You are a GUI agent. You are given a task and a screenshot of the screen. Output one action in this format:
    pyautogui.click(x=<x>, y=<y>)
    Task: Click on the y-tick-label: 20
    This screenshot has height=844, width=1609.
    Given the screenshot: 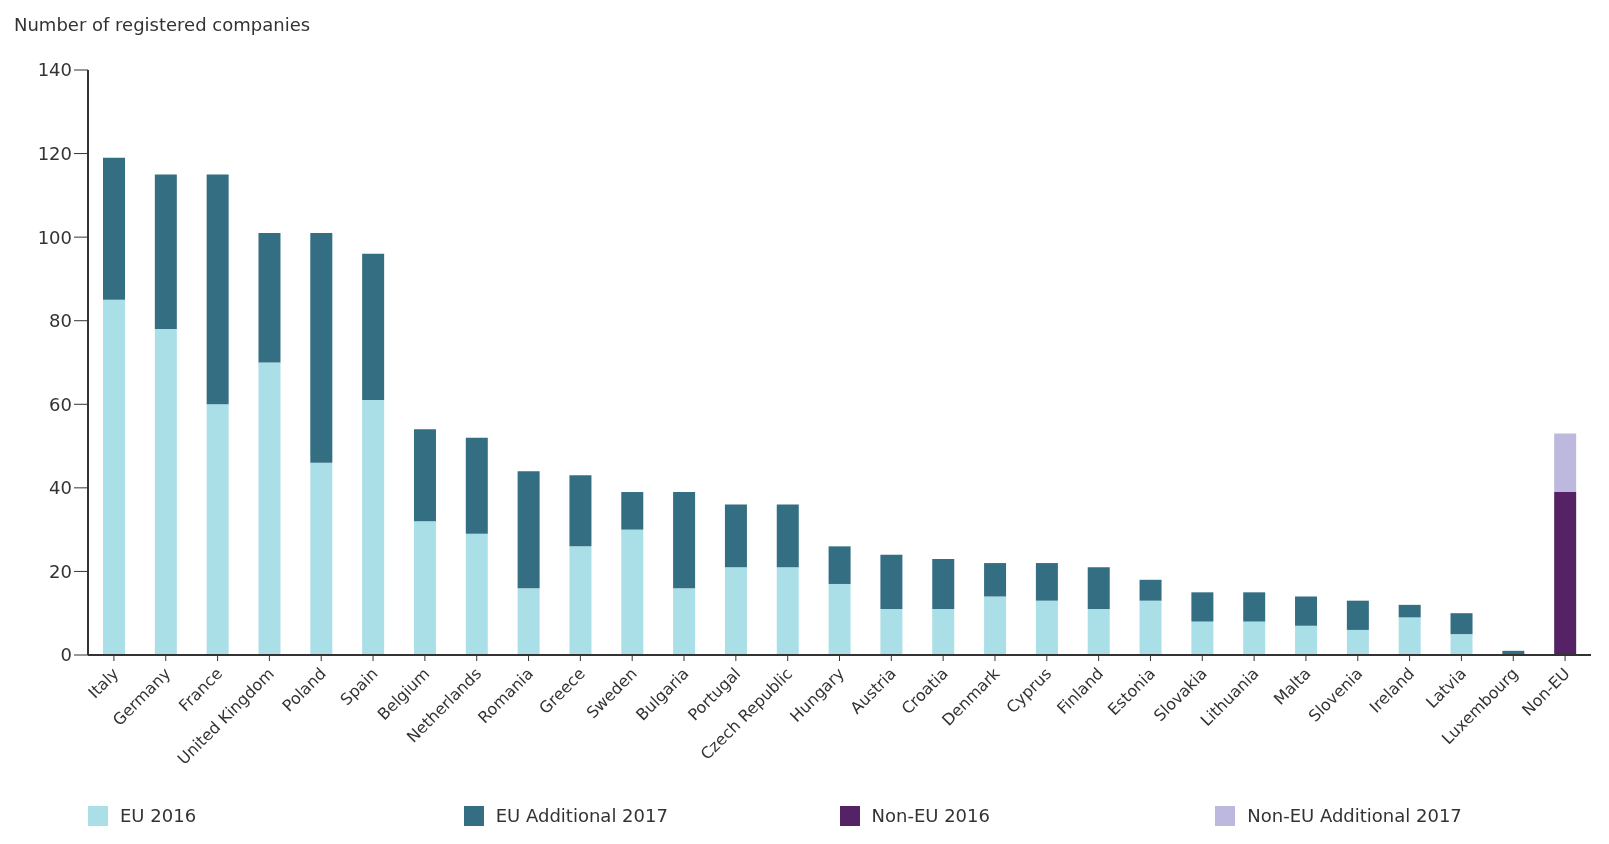 What is the action you would take?
    pyautogui.click(x=60, y=571)
    